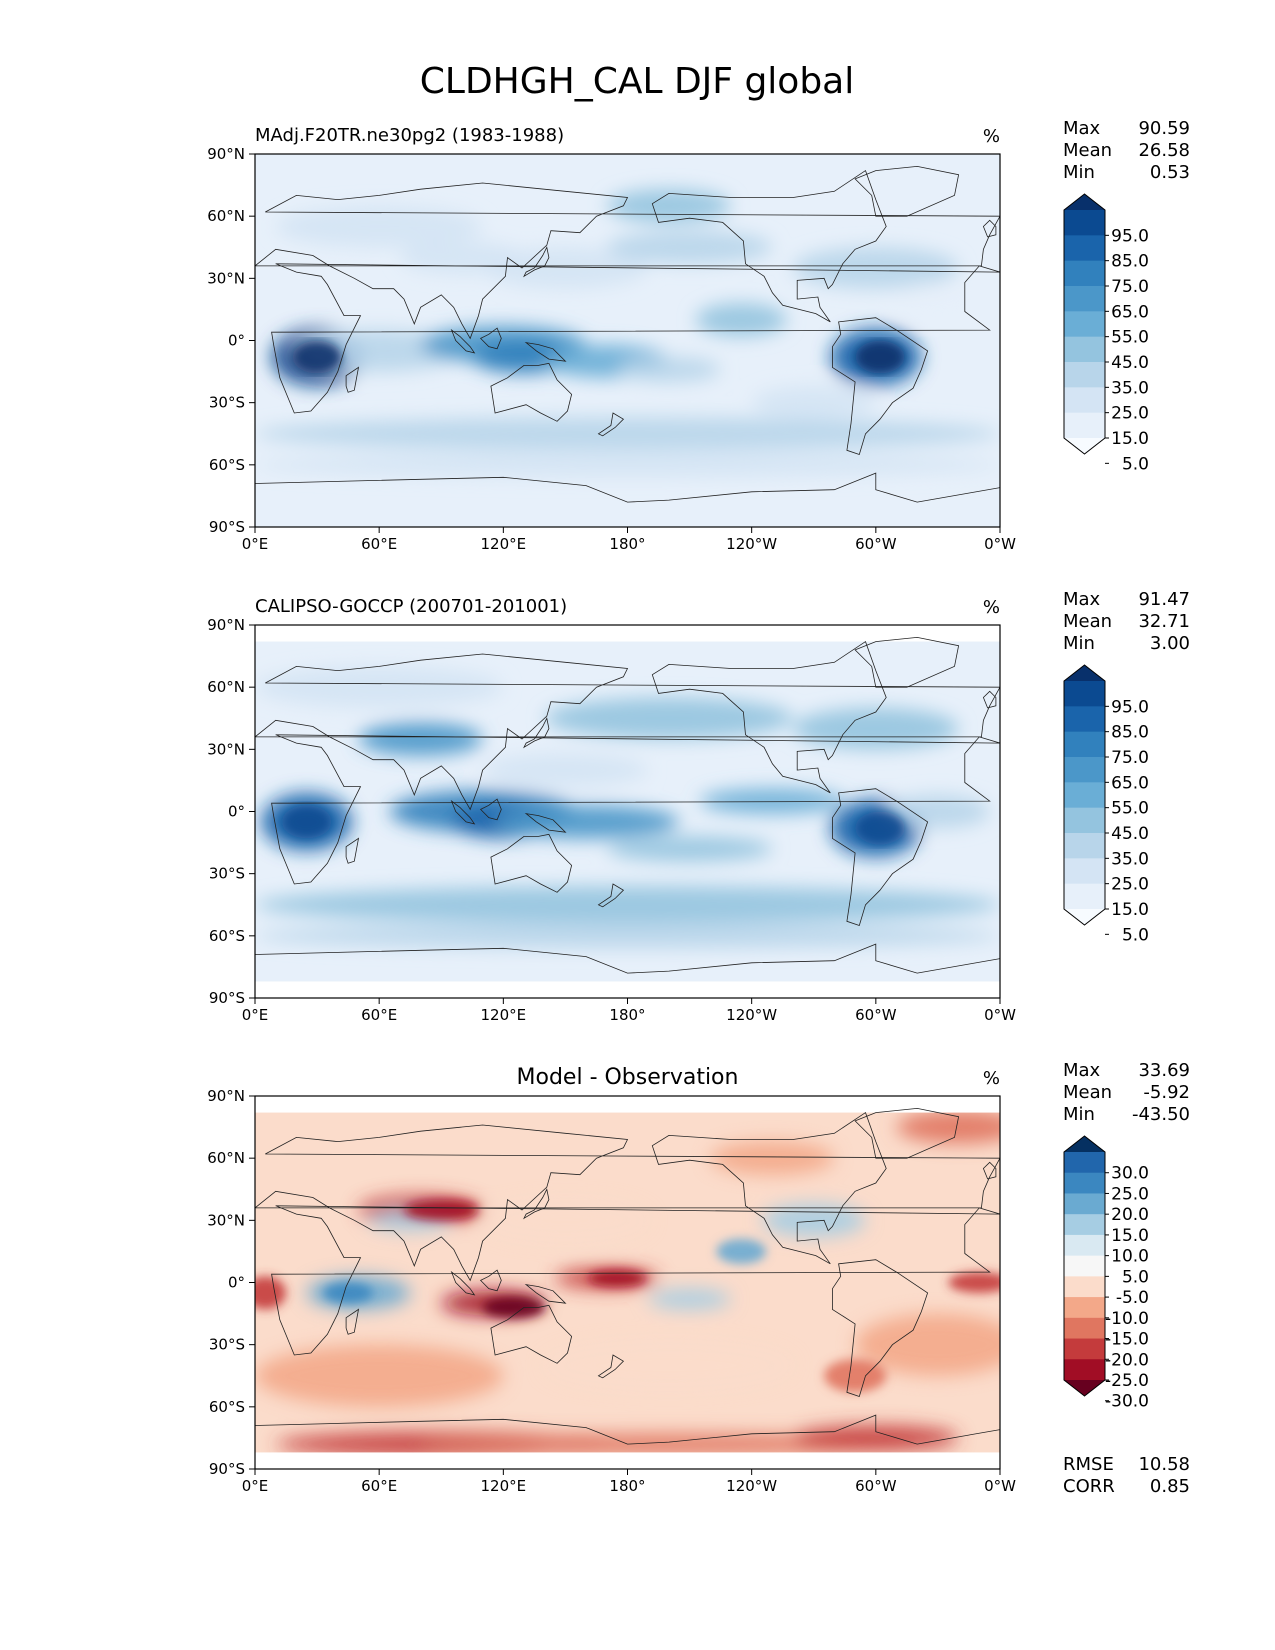 This screenshot has height=1650, width=1275. Describe the element at coordinates (1164, 599) in the screenshot. I see `stat-value: 91.47` at that location.